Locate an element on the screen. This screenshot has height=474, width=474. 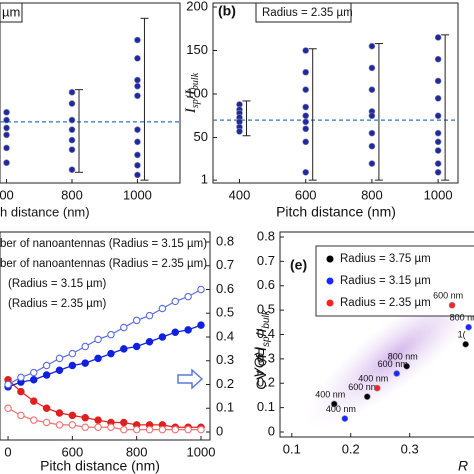
y-tick-label: 0.8 is located at coordinates (225, 240).